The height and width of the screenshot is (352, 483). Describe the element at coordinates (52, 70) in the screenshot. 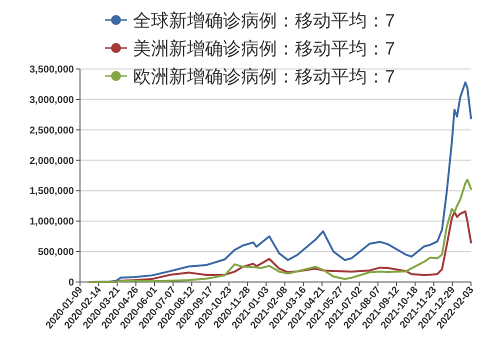

I see `y-tick-label: 3,500,000` at that location.